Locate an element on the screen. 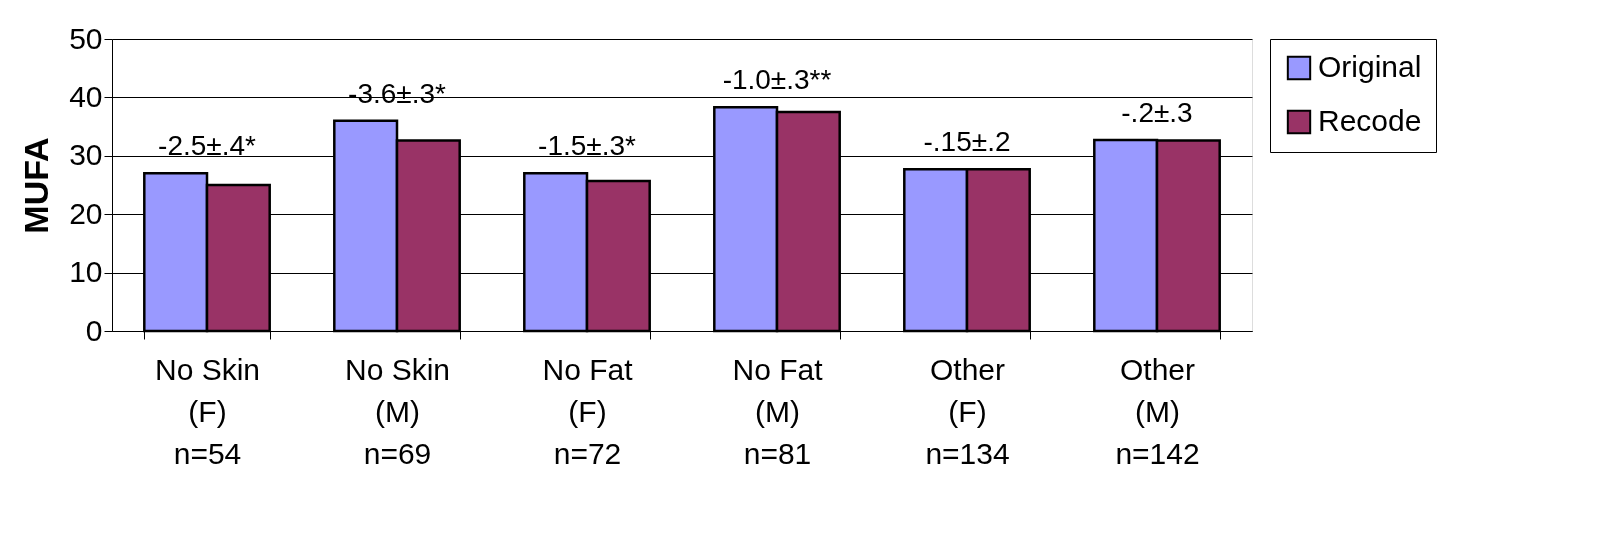 This screenshot has height=537, width=1604. x-tick-label: No Fat (M) n=81 is located at coordinates (778, 411).